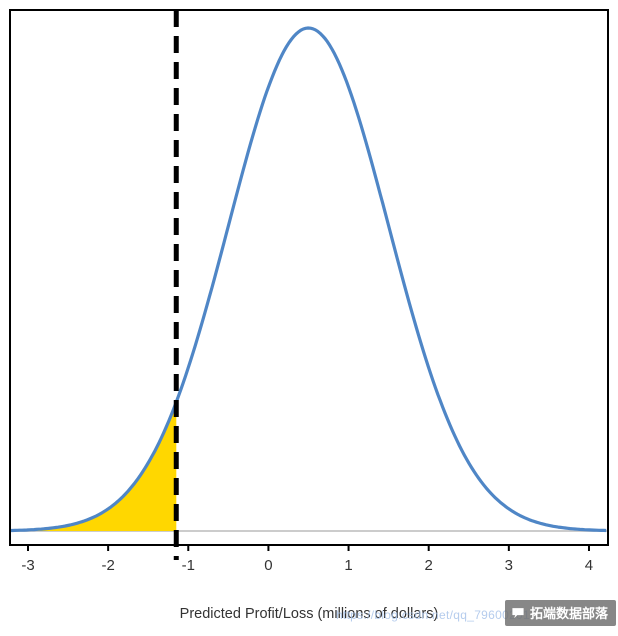 The width and height of the screenshot is (618, 636). Describe the element at coordinates (188, 565) in the screenshot. I see `x-tick-label: -1` at that location.